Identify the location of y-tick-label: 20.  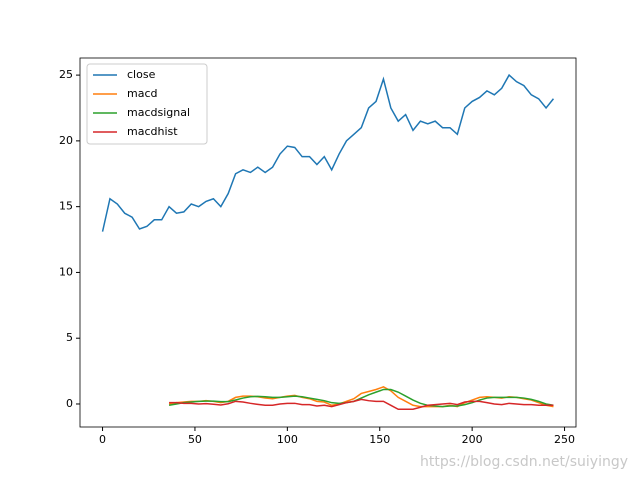
(66, 140).